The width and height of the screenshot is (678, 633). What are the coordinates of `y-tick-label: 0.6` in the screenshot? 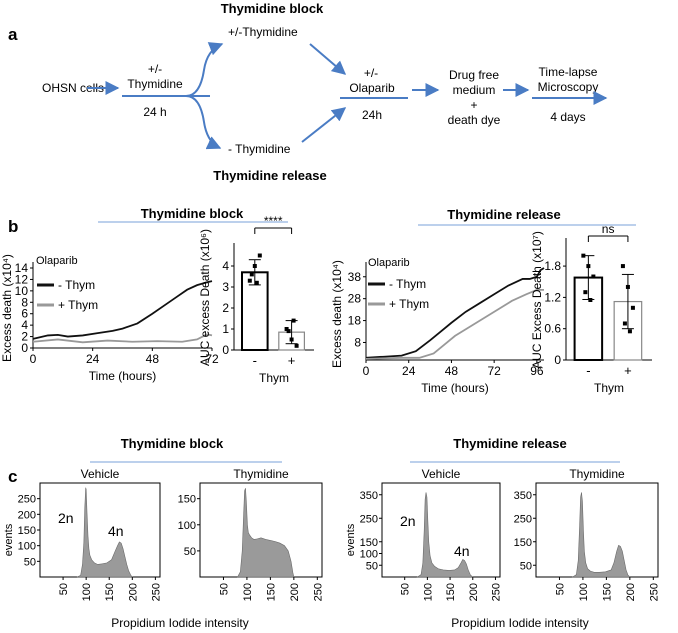 It's located at (552, 329).